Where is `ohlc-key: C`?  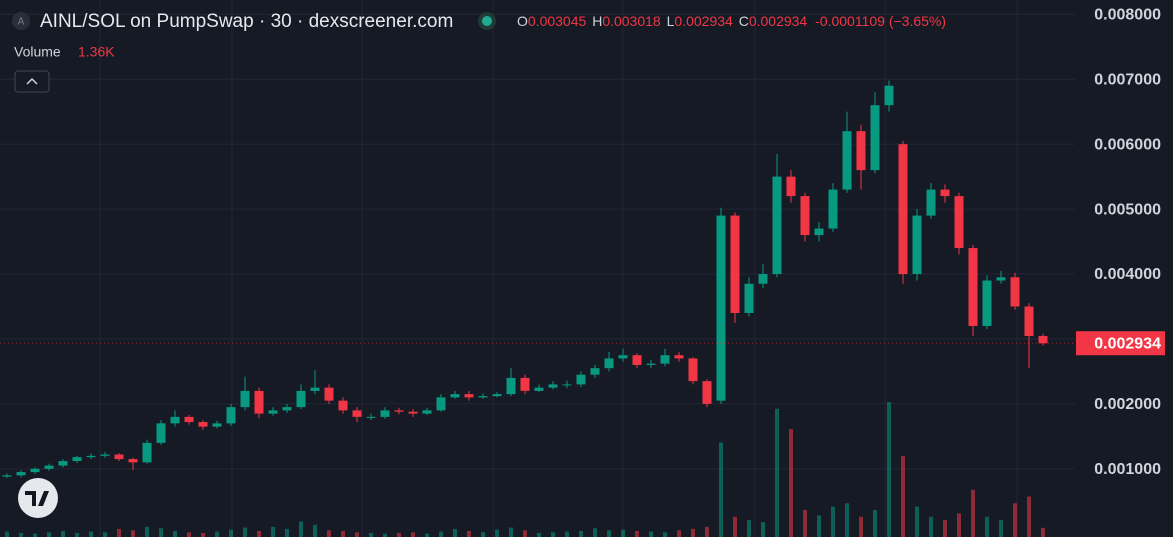 ohlc-key: C is located at coordinates (744, 21).